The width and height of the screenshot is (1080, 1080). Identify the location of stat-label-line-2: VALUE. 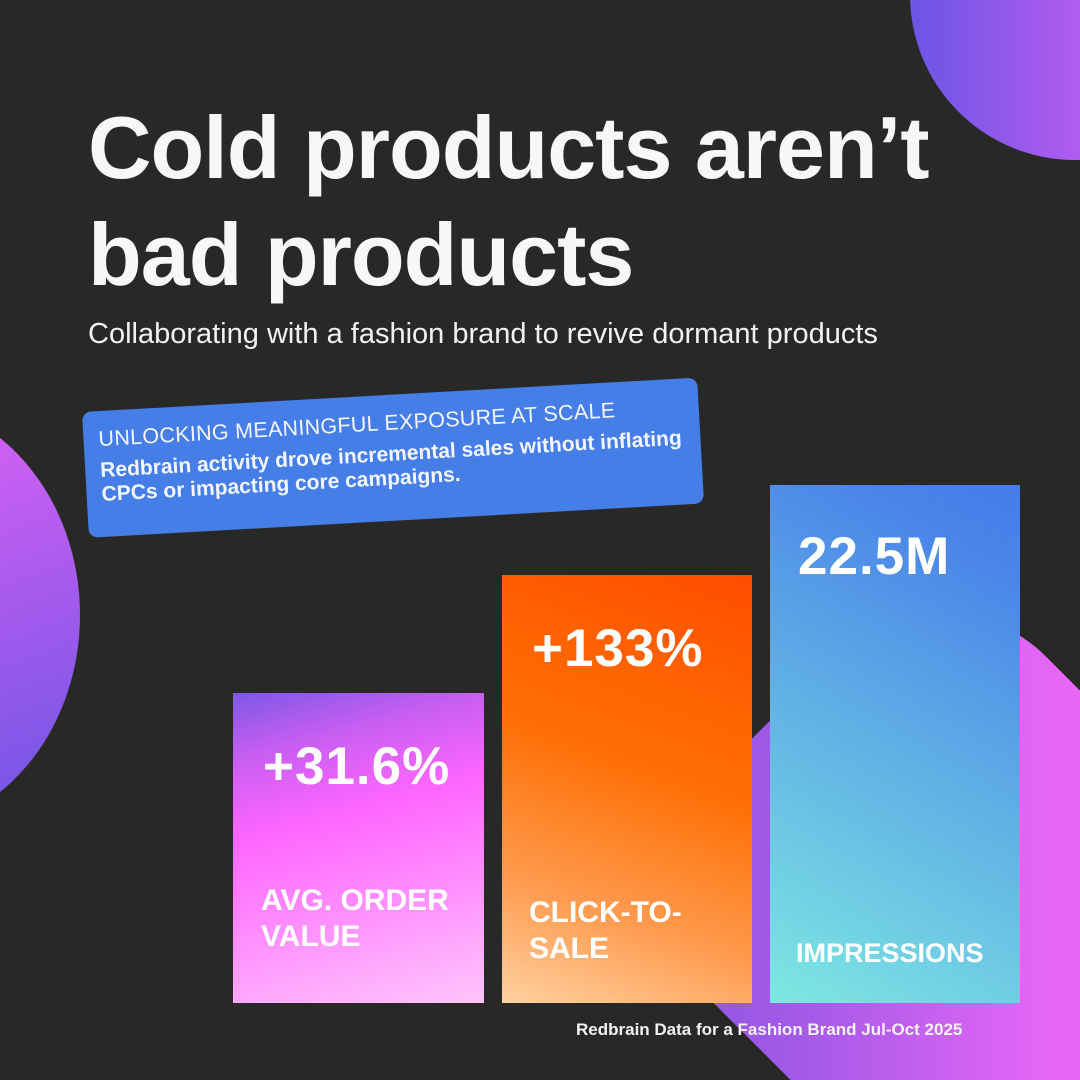
(311, 936).